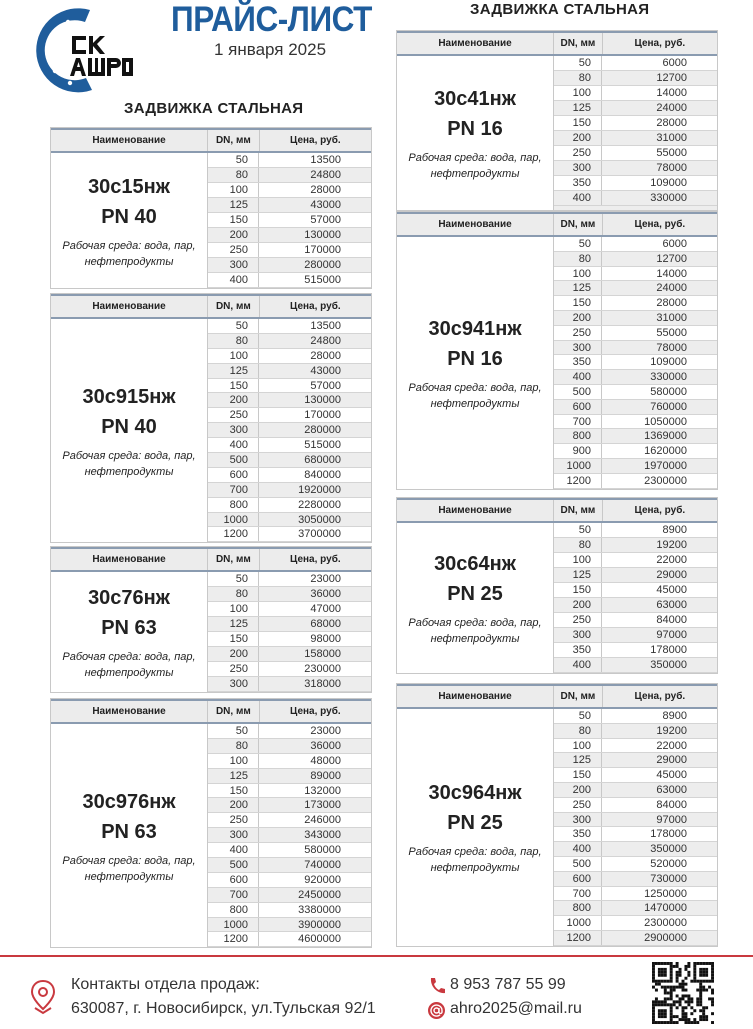  I want to click on qr-code, so click(683, 995).